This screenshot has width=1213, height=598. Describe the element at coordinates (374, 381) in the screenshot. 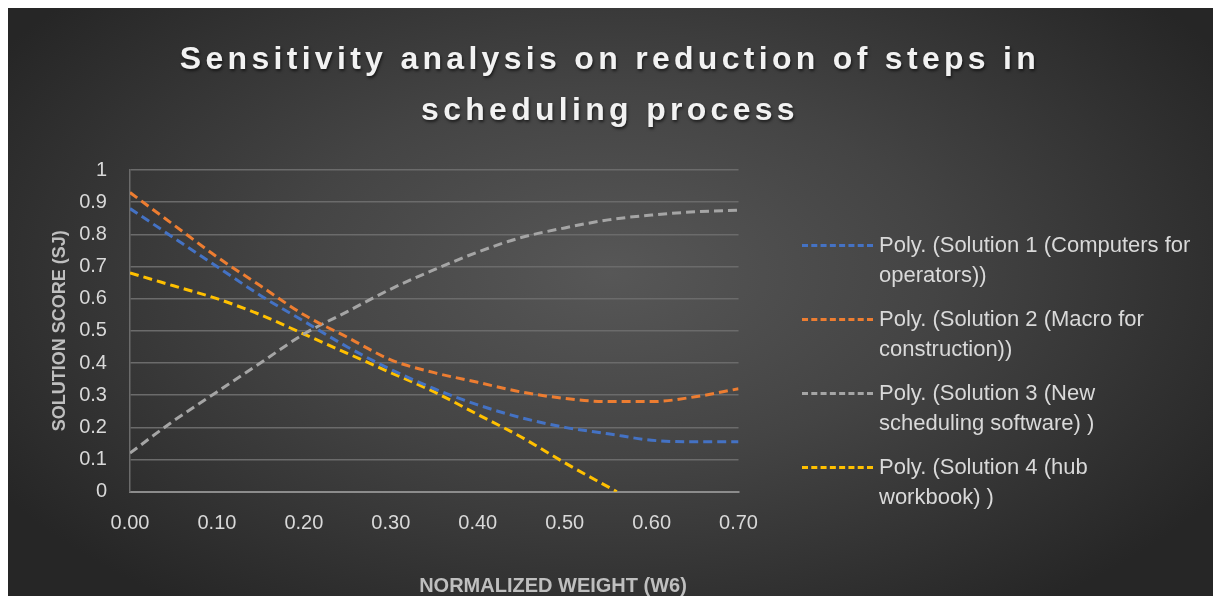

I see `line-series` at that location.